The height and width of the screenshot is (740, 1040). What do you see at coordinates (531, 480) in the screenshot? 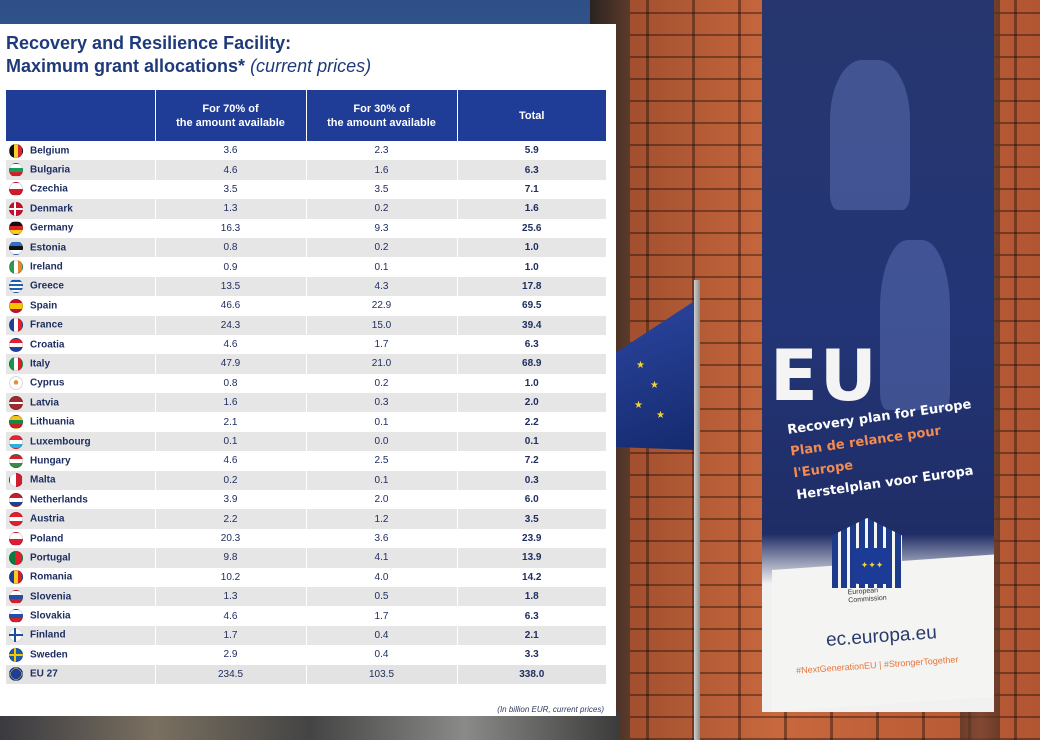
I see `total-cell: 0.3` at bounding box center [531, 480].